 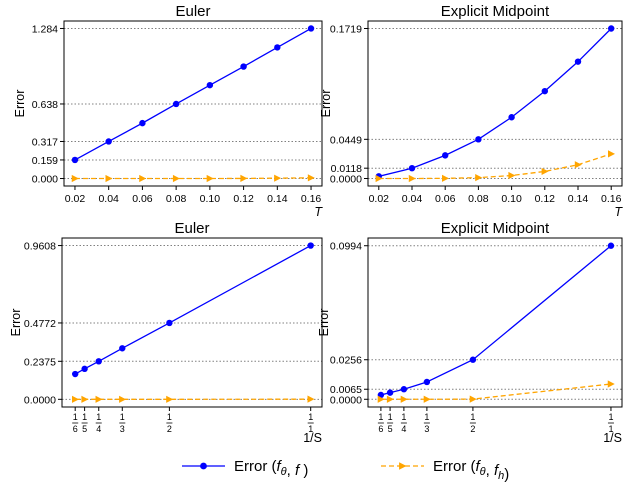 What do you see at coordinates (40, 324) in the screenshot?
I see `y-tick-label: 0.4772` at bounding box center [40, 324].